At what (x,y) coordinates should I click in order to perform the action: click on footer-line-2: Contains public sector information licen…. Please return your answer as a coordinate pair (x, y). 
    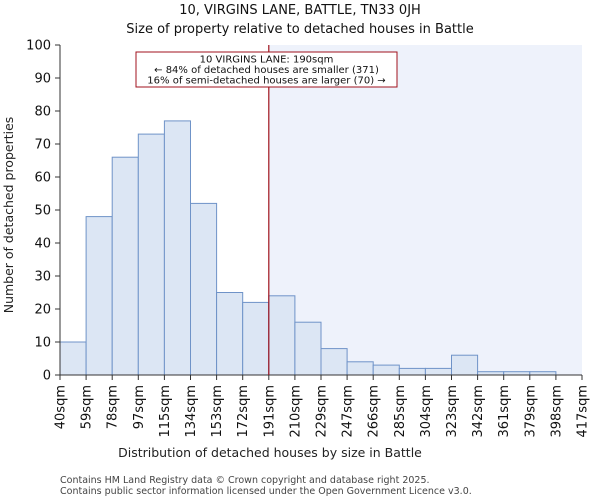
    Looking at the image, I should click on (266, 491).